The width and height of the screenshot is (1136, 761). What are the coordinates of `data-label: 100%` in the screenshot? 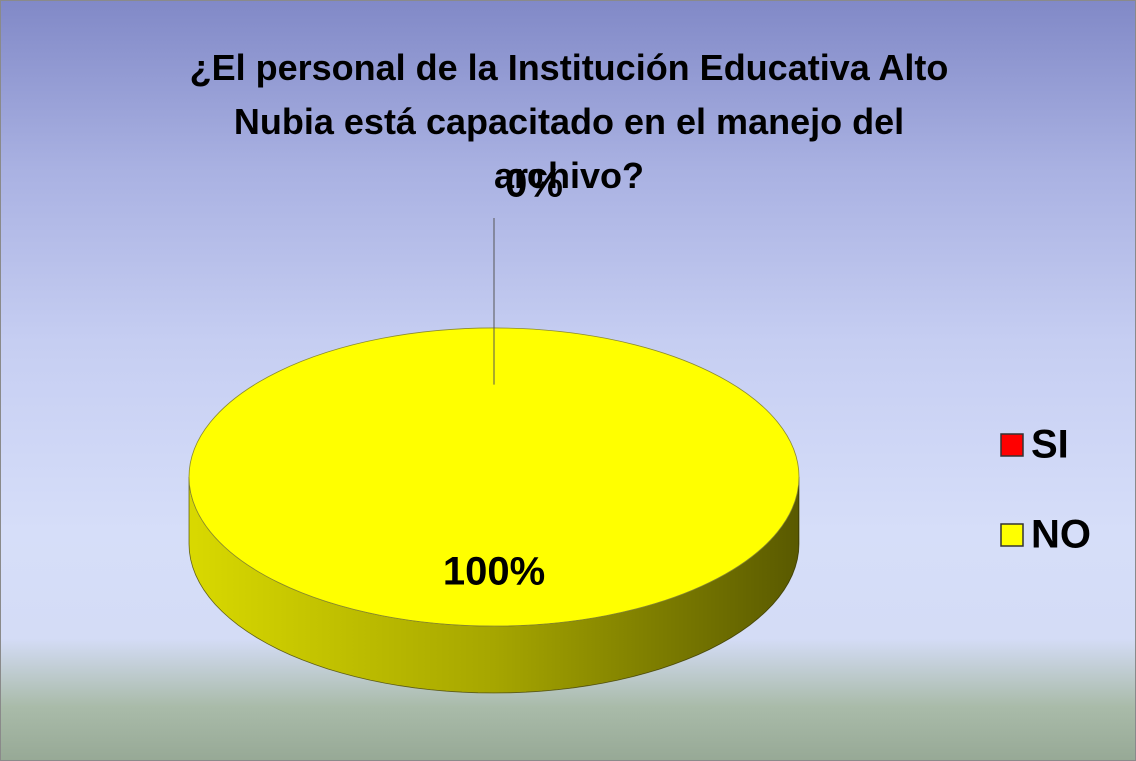 It's located at (494, 571).